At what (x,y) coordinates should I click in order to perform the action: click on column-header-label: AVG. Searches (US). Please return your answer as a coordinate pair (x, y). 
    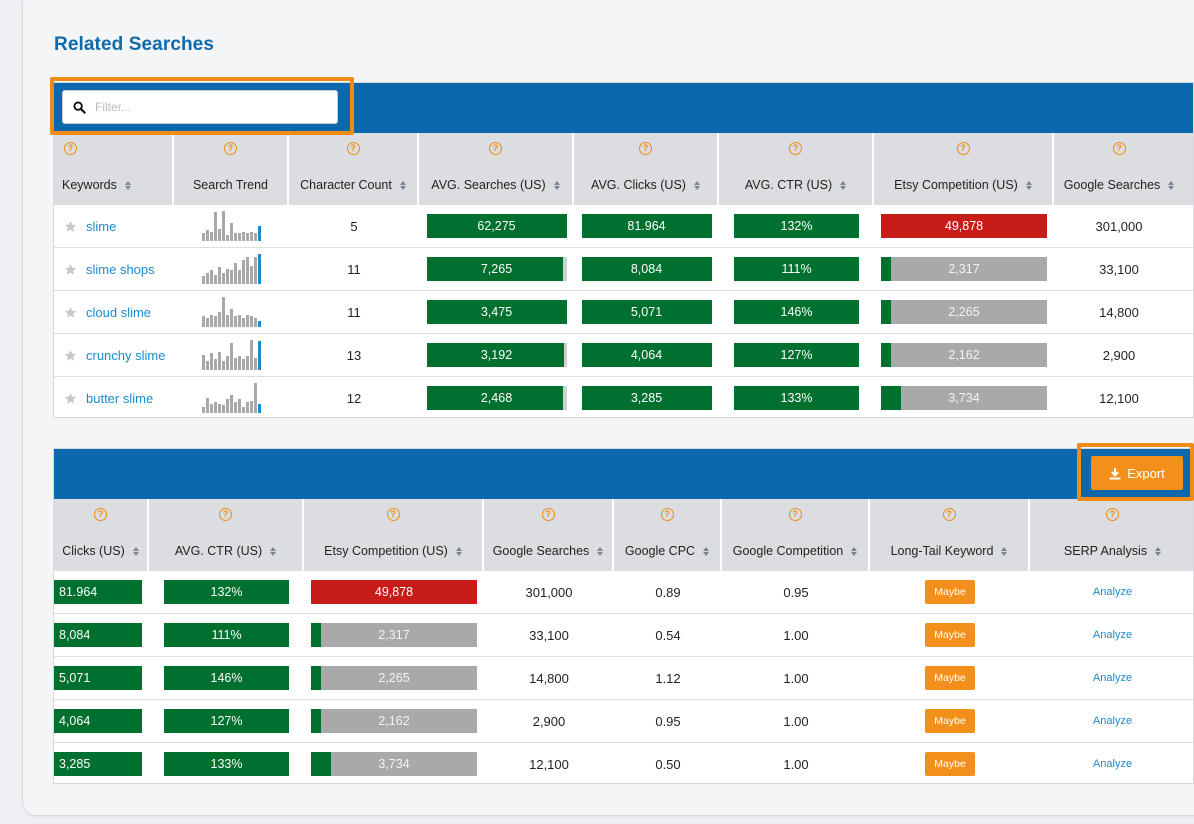
    Looking at the image, I should click on (495, 185).